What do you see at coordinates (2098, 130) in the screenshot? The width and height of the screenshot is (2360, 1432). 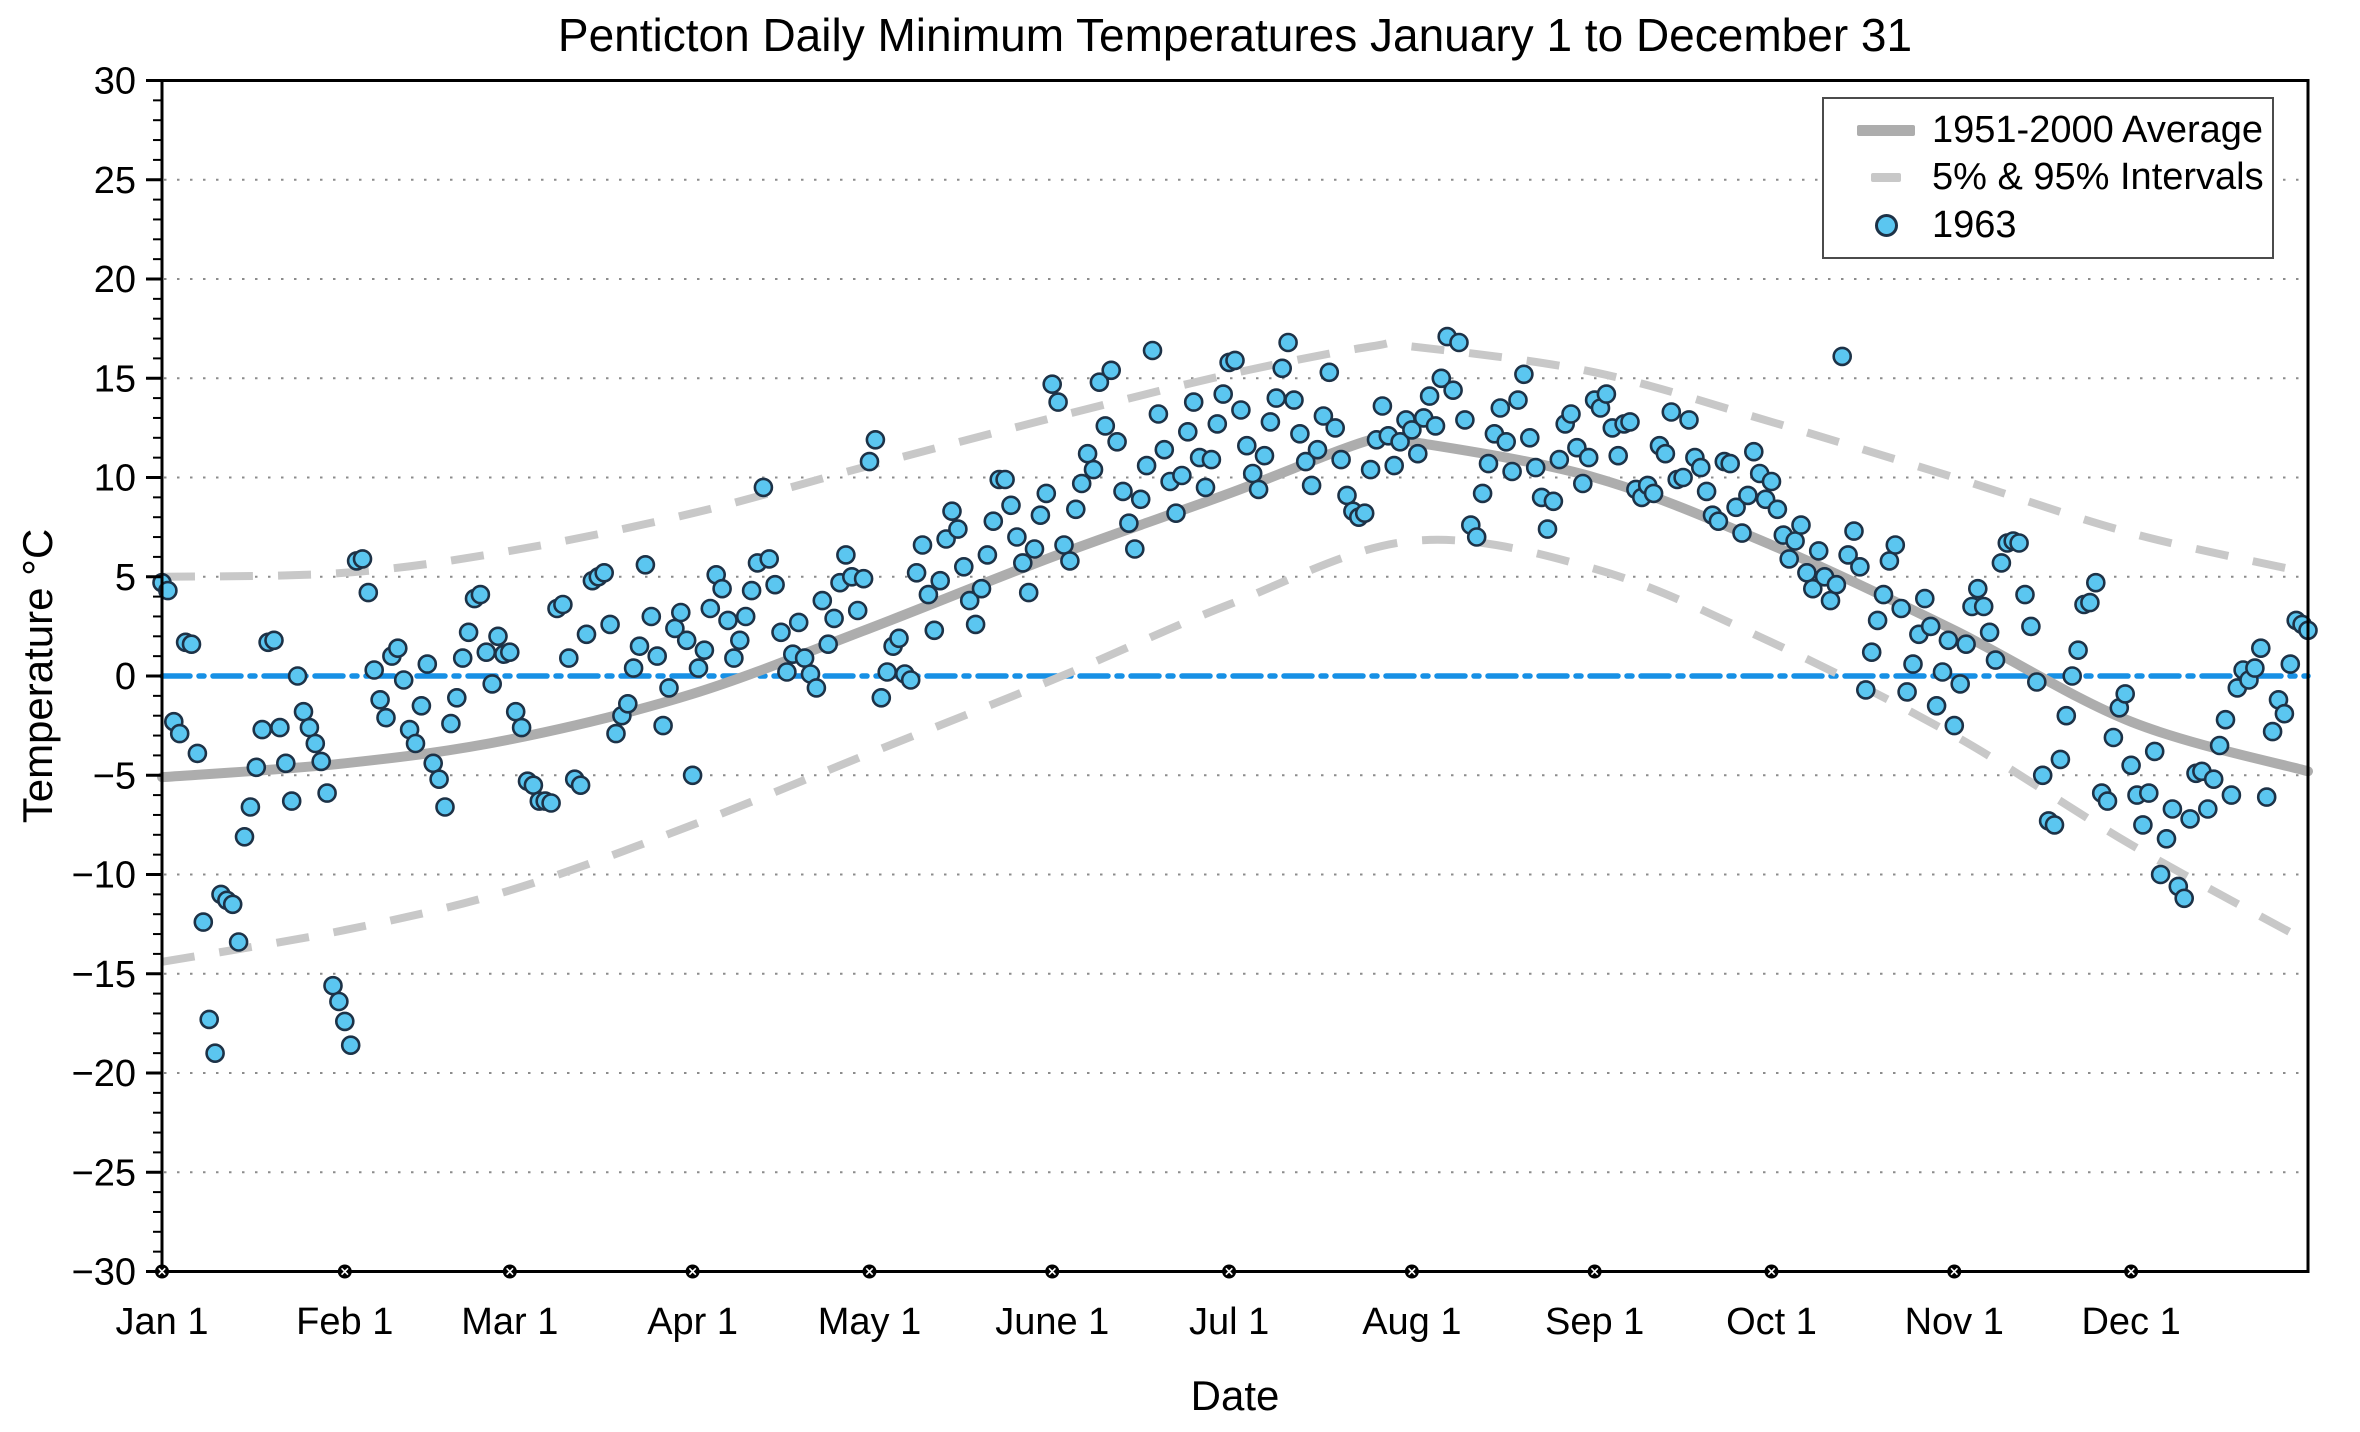 I see `legend-label-average: 1951-2000 Average` at bounding box center [2098, 130].